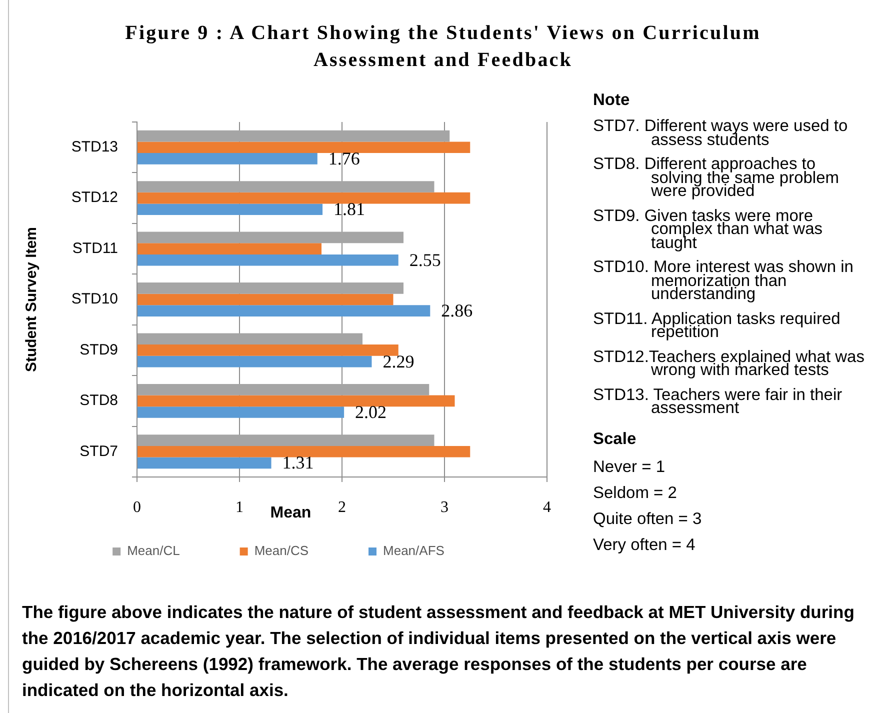 This screenshot has width=869, height=713. What do you see at coordinates (153, 550) in the screenshot?
I see `legend-label: Mean/CL` at bounding box center [153, 550].